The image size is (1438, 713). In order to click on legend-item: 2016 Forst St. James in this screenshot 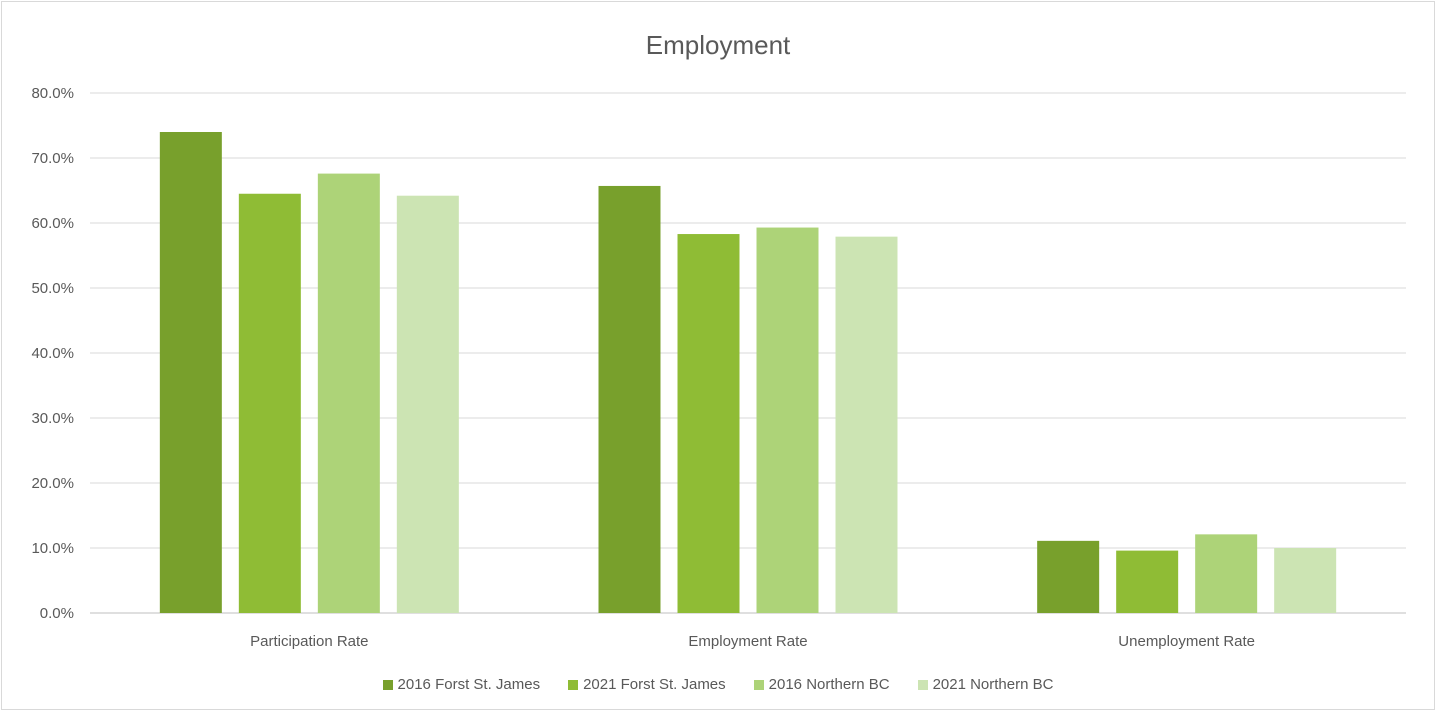, I will do `click(461, 684)`.